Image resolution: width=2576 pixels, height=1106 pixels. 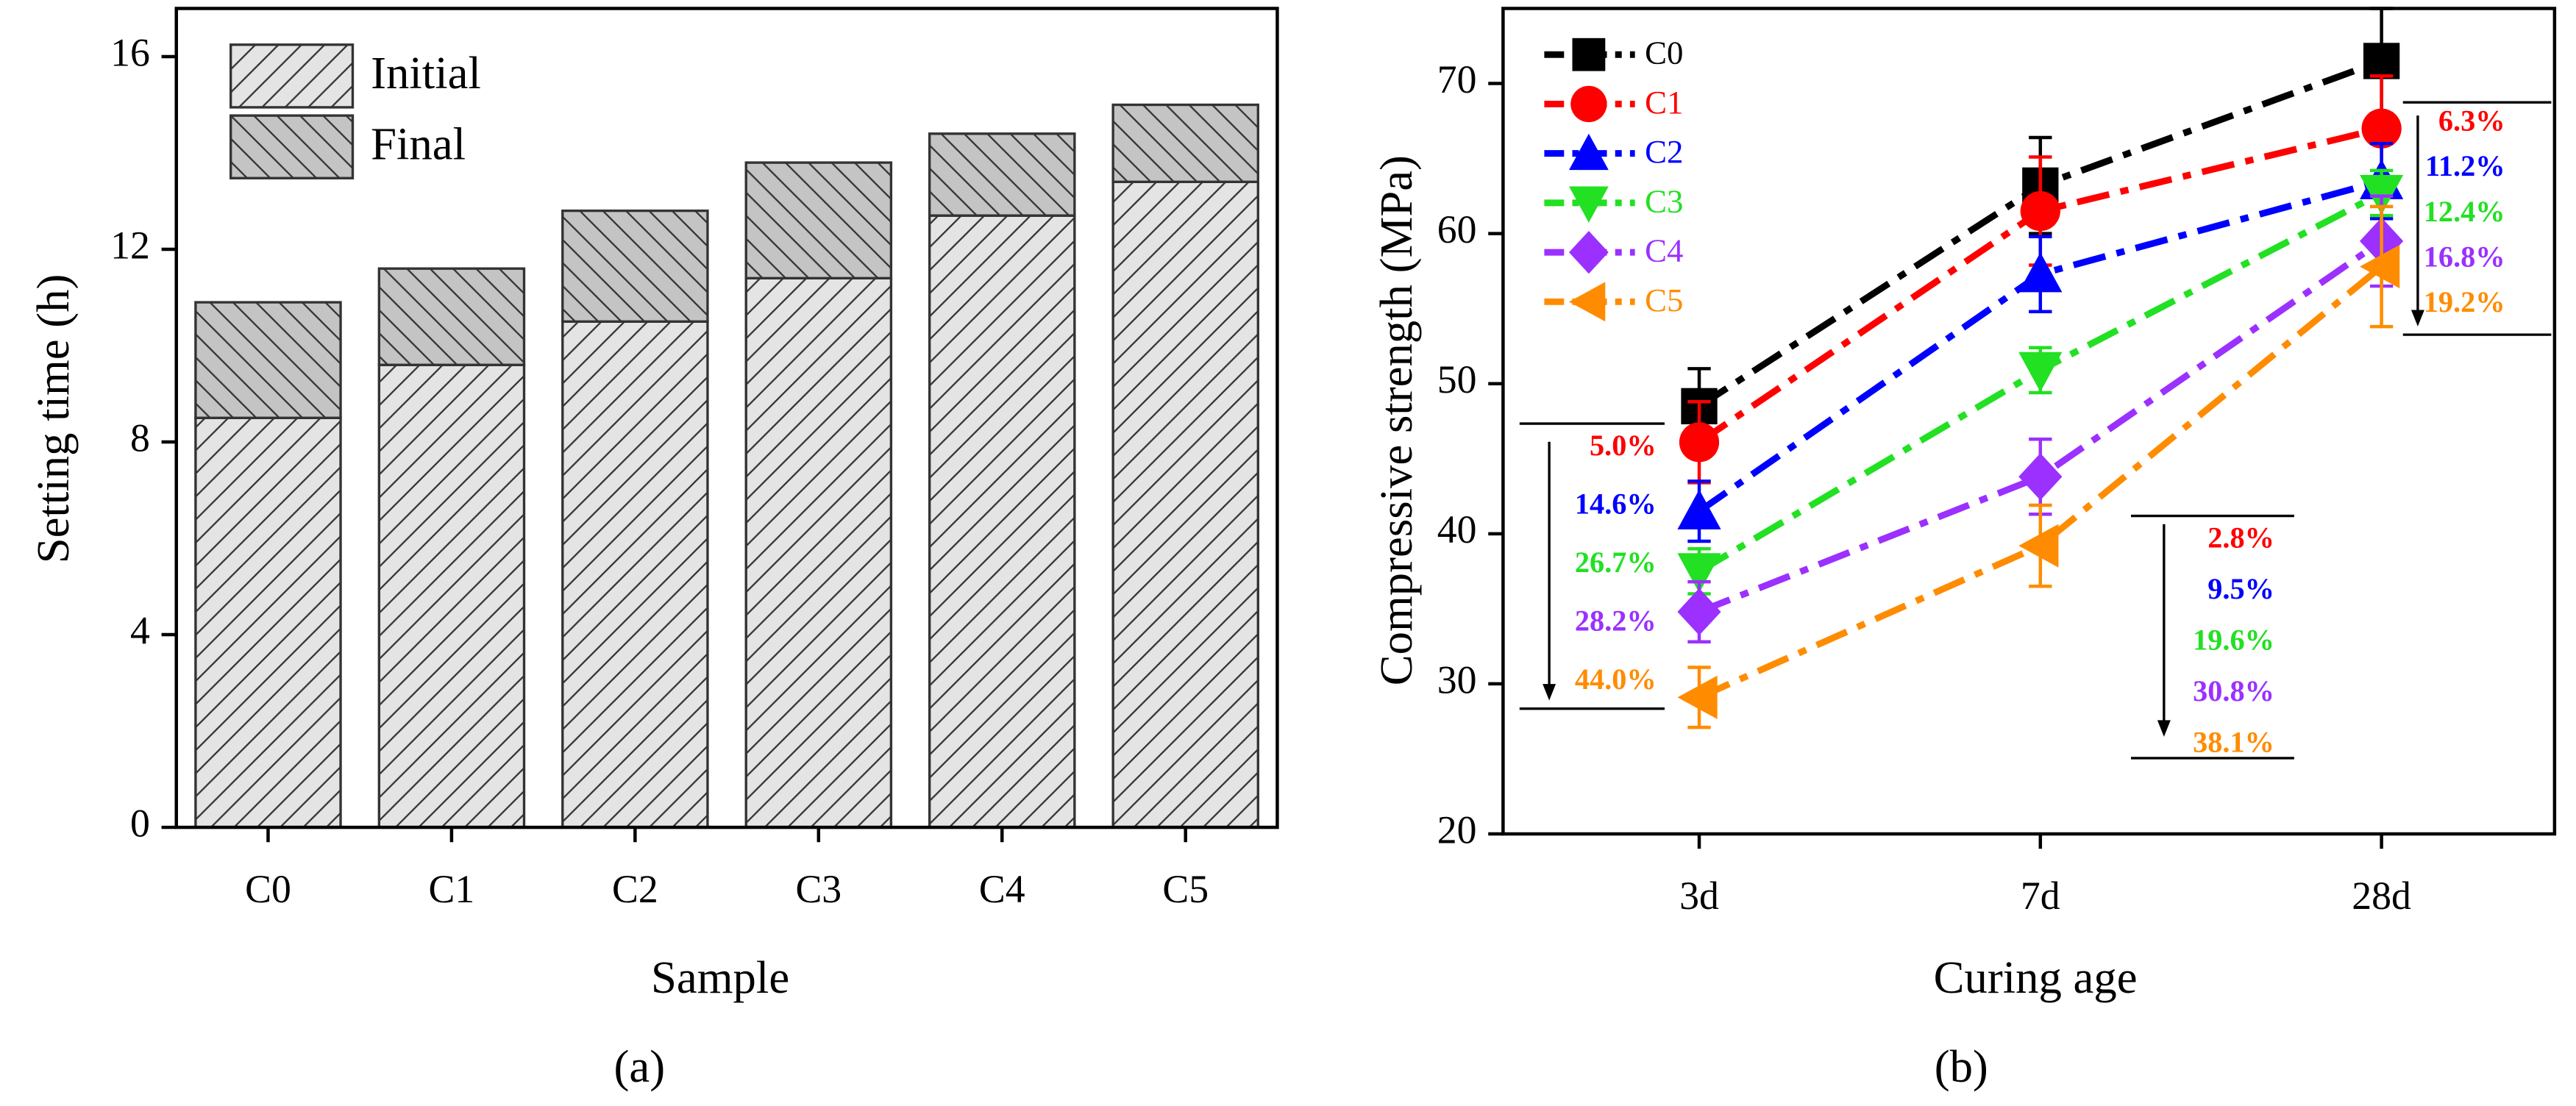 What do you see at coordinates (1664, 102) in the screenshot?
I see `legend-label: C1` at bounding box center [1664, 102].